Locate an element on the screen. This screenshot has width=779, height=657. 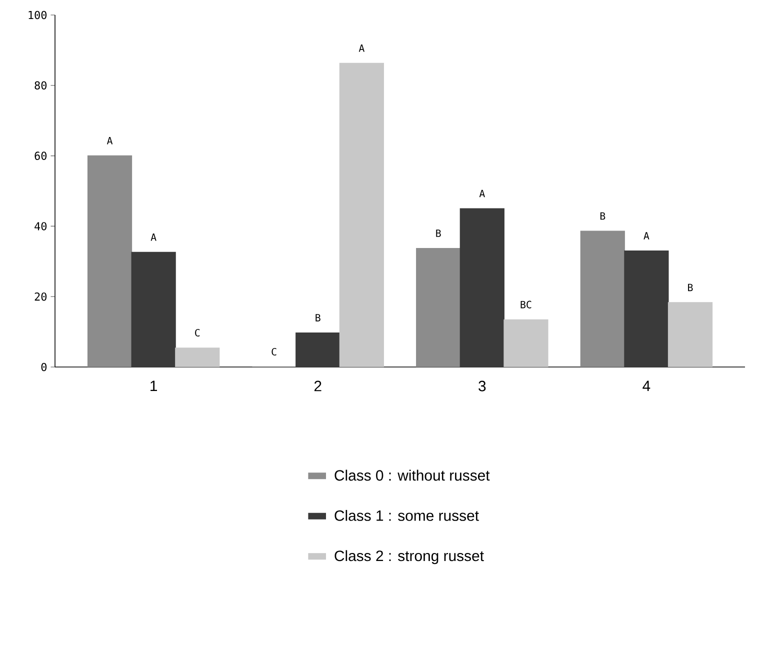
data-label: BC is located at coordinates (526, 304).